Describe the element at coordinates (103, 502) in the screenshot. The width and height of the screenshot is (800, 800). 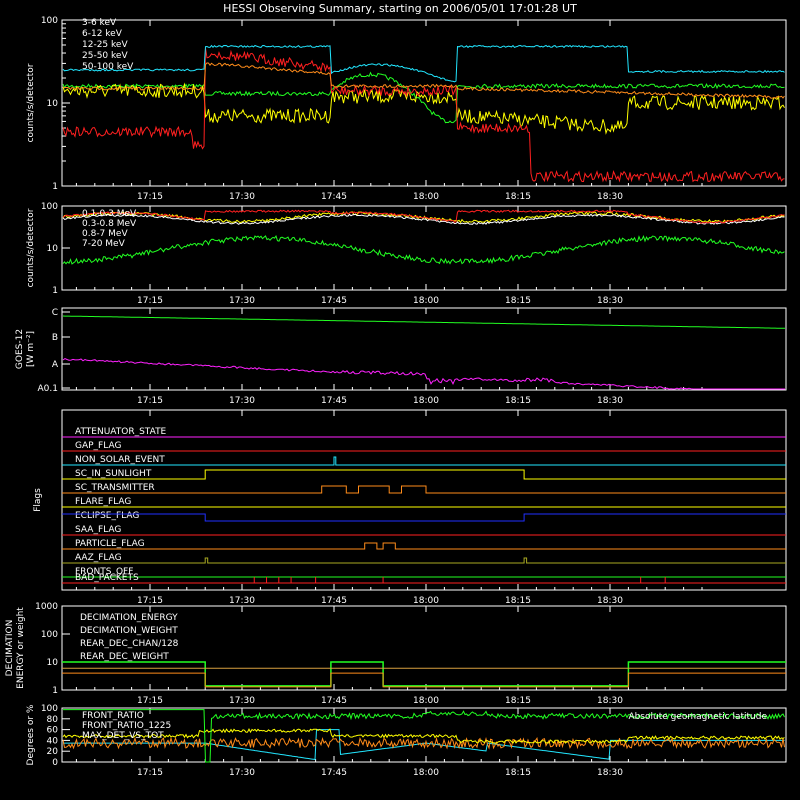
I see `flag-label: FLARE_FLAG` at that location.